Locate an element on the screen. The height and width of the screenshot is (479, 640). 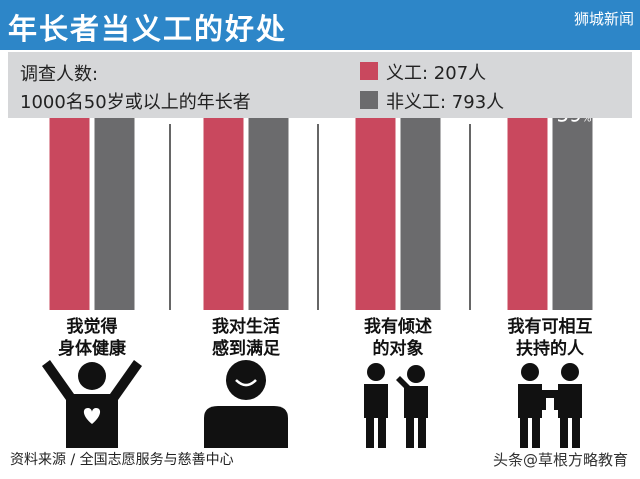
watermark-top: 狮城新闻 is located at coordinates (603, 19).